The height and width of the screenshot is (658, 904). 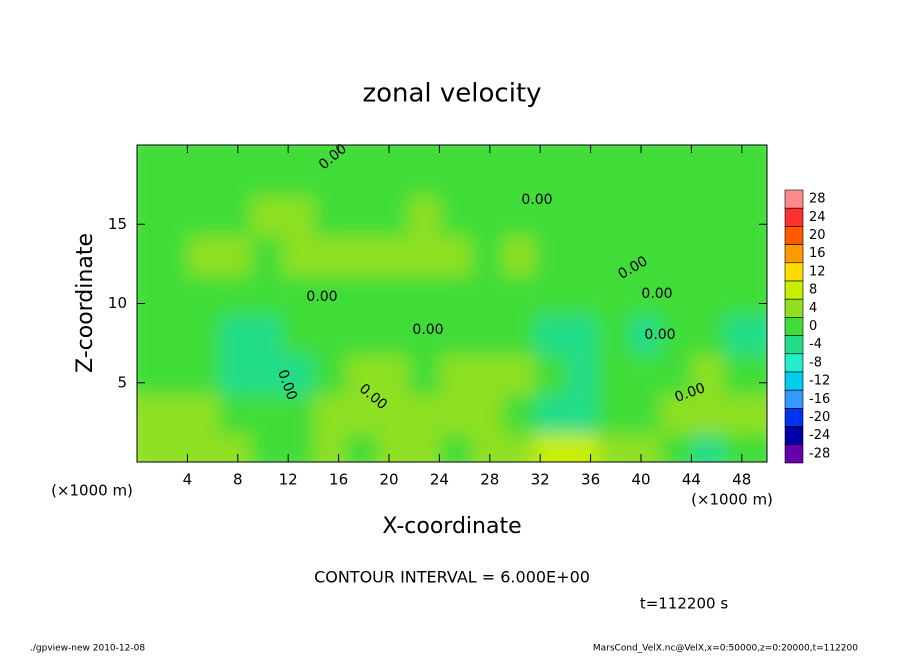 I want to click on colorbar-label: -28, so click(x=819, y=453).